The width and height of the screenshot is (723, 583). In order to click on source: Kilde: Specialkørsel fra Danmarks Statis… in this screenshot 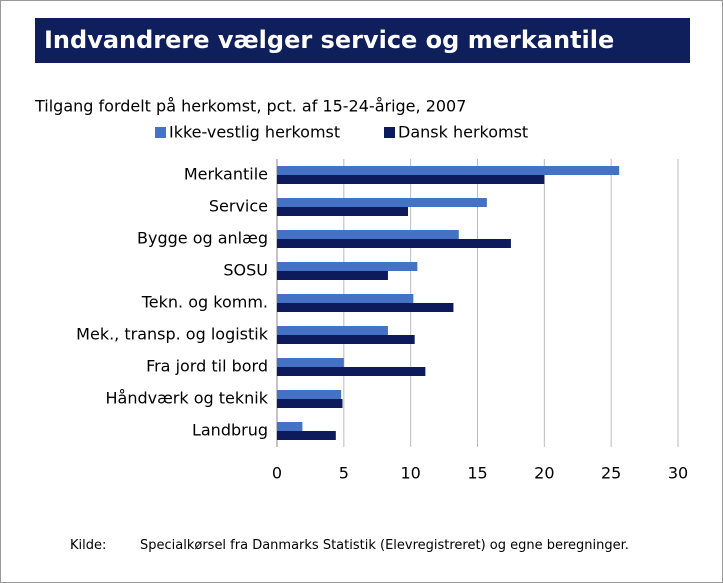, I will do `click(380, 545)`.